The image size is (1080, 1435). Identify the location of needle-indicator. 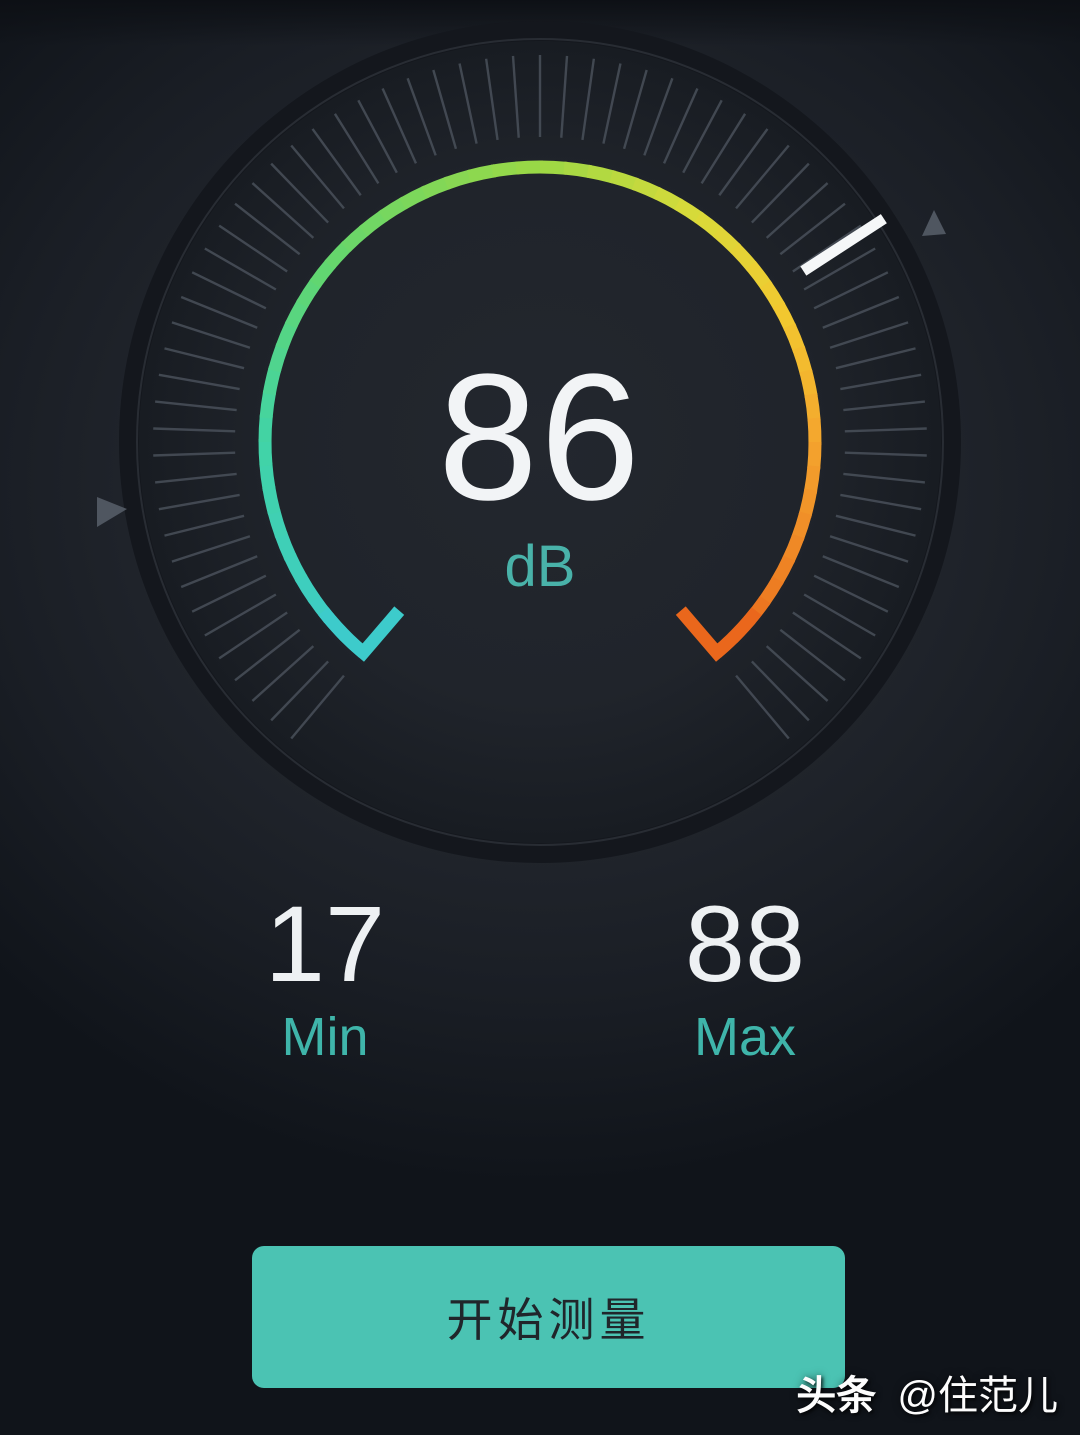
(843, 245).